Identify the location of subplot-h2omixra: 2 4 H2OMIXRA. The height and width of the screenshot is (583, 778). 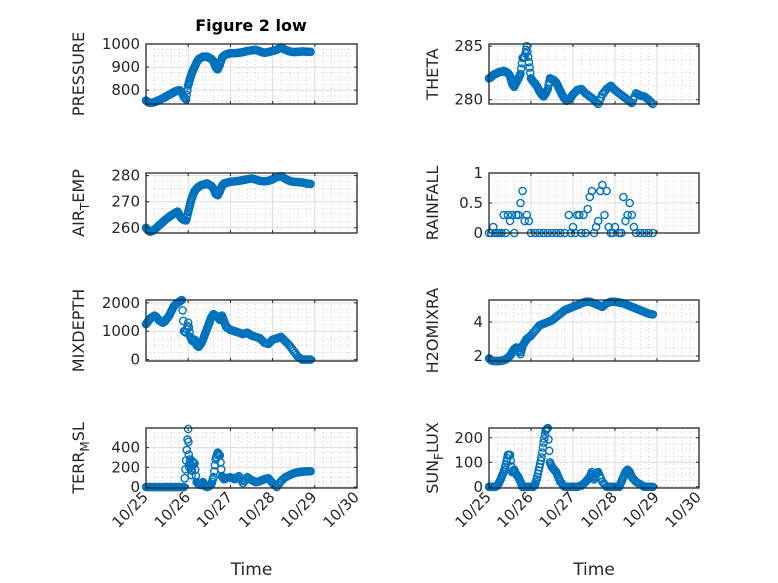
(561, 331).